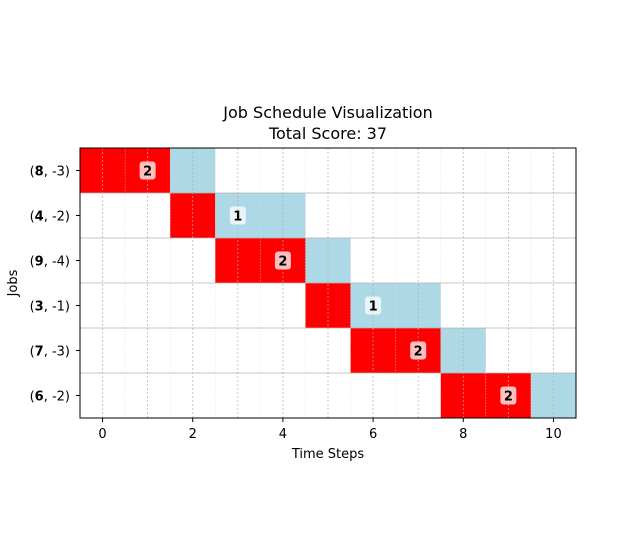 This screenshot has height=560, width=640. Describe the element at coordinates (463, 434) in the screenshot. I see `x-tick-label: 8` at that location.